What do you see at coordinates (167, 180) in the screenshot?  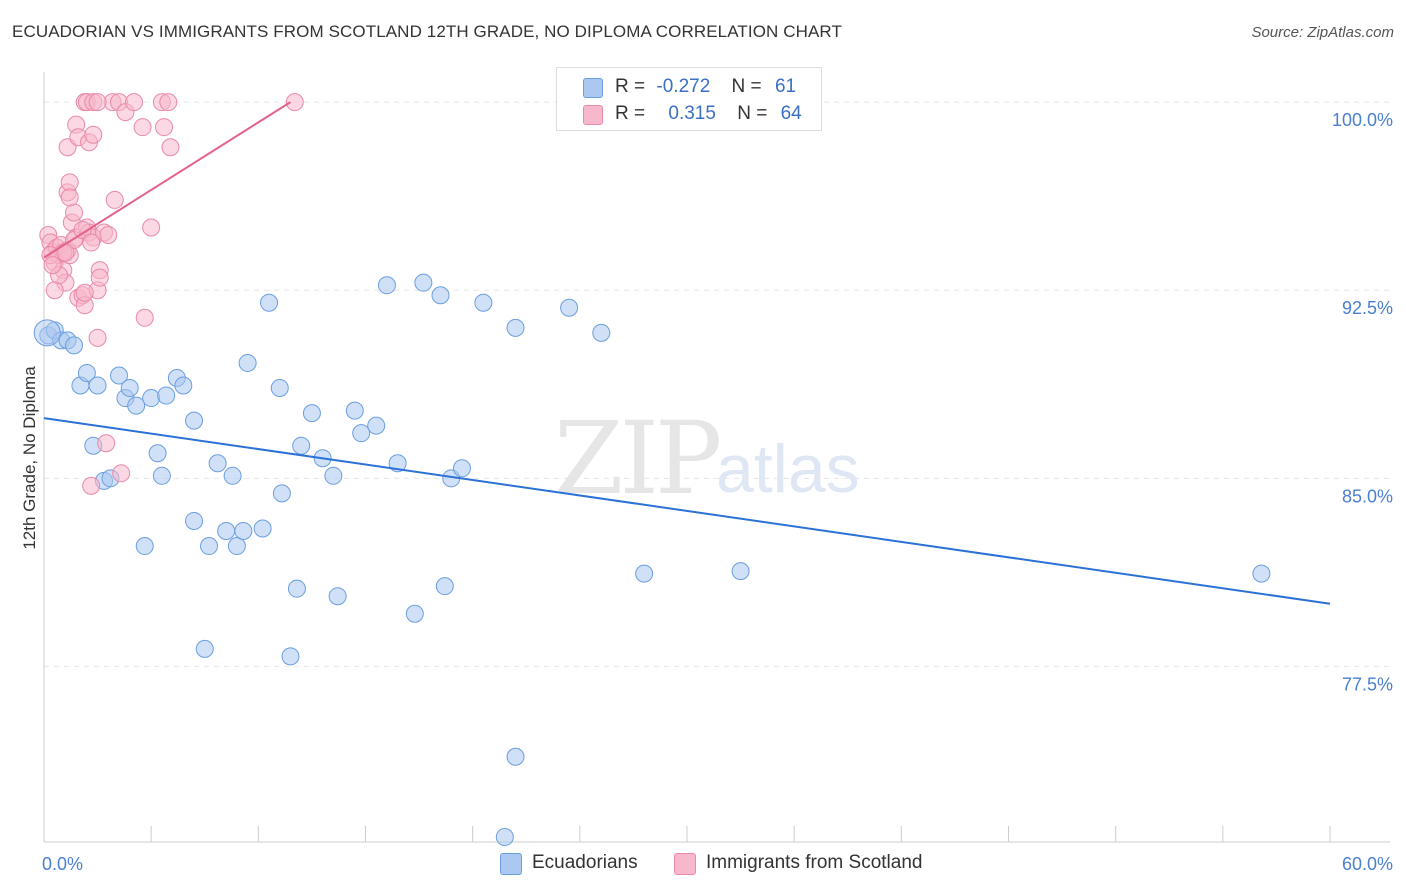 I see `trend-line-scotland` at bounding box center [167, 180].